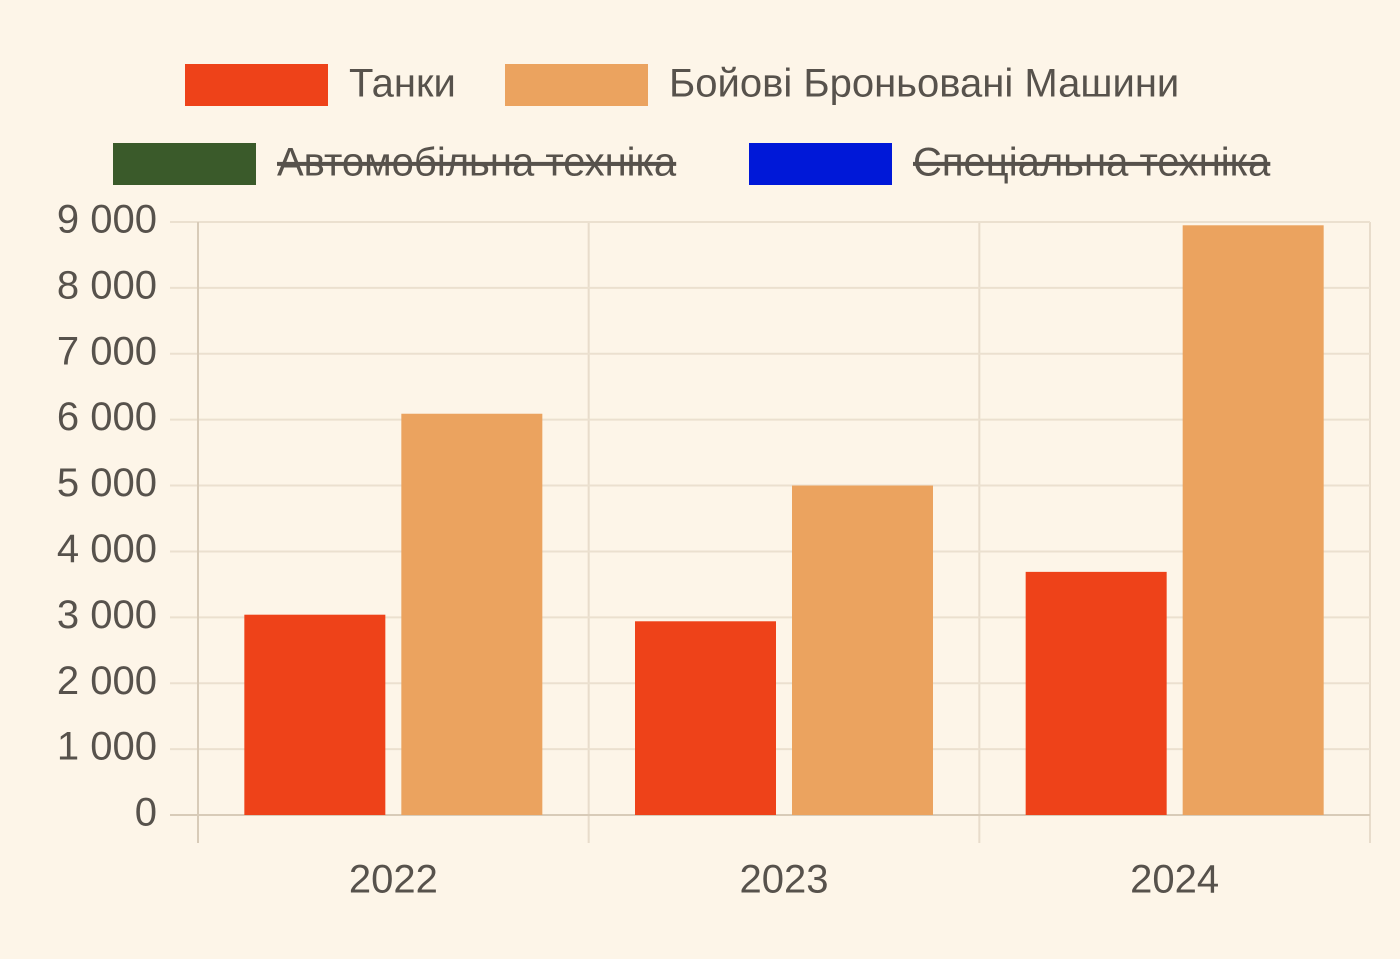  What do you see at coordinates (1092, 163) in the screenshot?
I see `legend-label: Спеціальна техніка` at bounding box center [1092, 163].